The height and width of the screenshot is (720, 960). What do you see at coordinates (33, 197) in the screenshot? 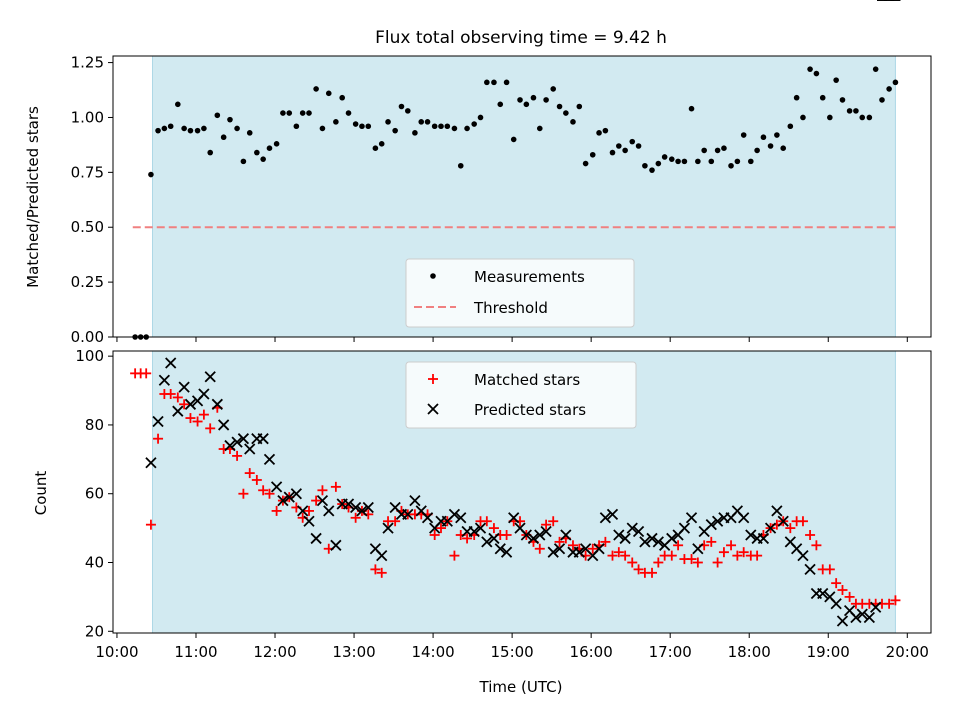
I see `ratio-y-axis-label: Matched/Predicted stars` at bounding box center [33, 197].